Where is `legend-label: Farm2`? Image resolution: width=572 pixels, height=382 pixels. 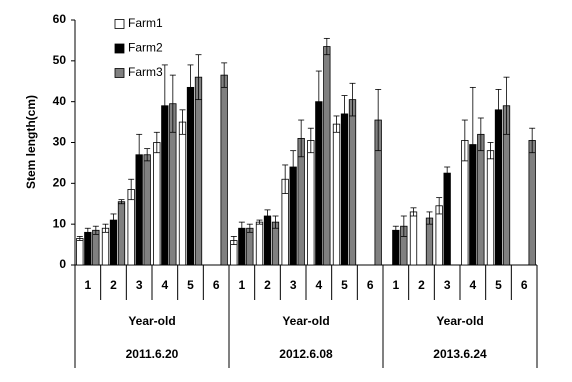
legend-label: Farm2 is located at coordinates (145, 48).